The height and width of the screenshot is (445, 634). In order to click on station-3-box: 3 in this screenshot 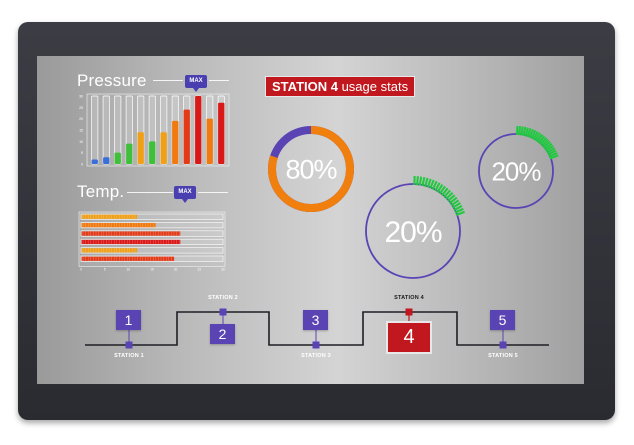, I will do `click(315, 320)`.